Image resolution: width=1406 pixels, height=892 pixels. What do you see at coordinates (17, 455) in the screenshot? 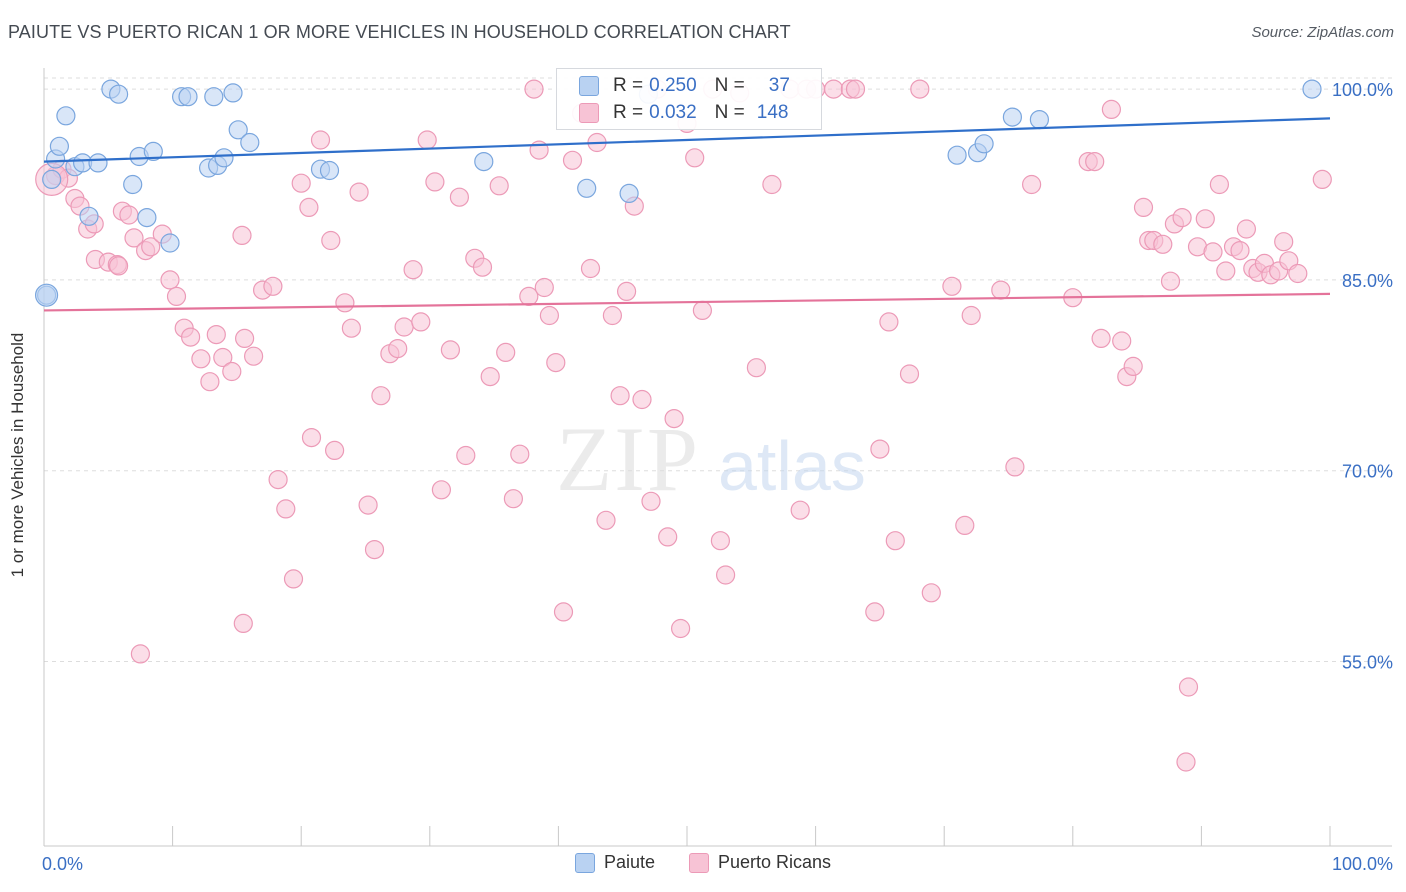
I see `y-axis-label: 1 or more Vehicles in Household` at bounding box center [17, 455].